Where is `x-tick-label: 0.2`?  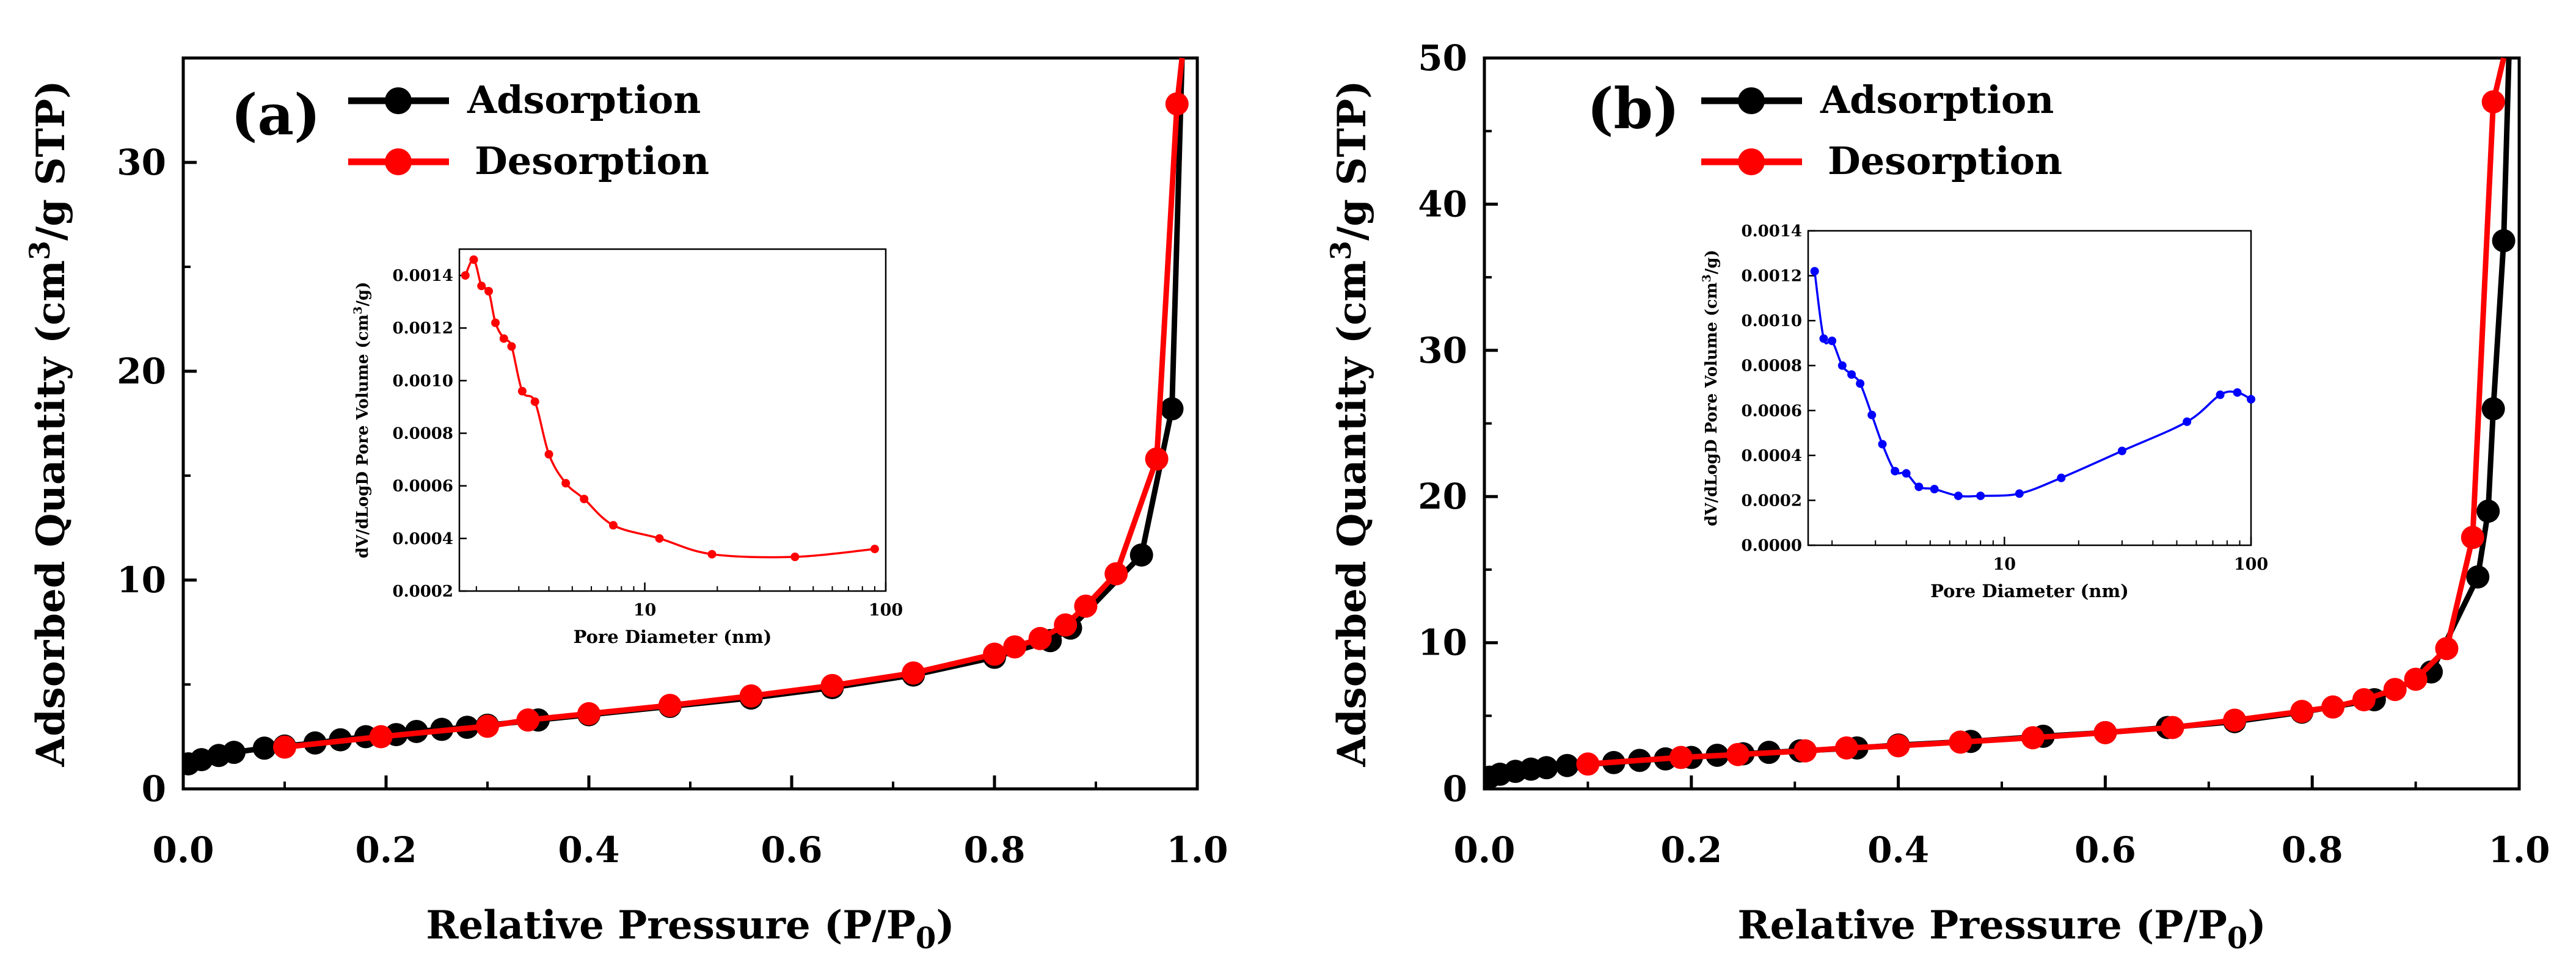
x-tick-label: 0.2 is located at coordinates (1691, 850).